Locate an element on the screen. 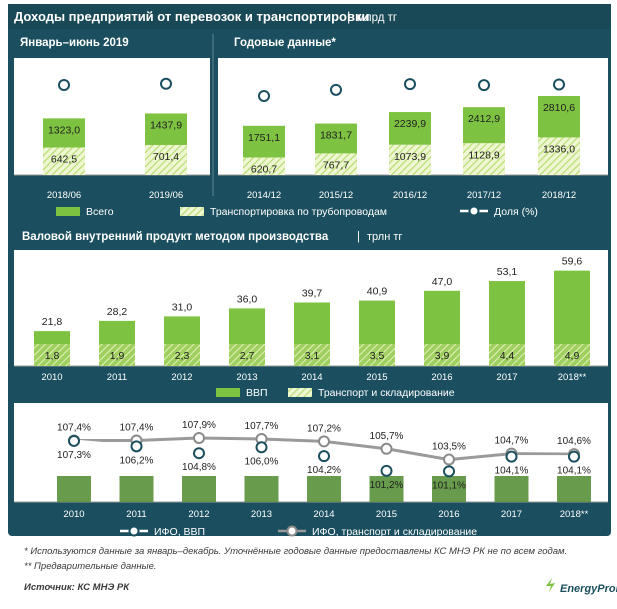  c4-gdp-label: 104,1% is located at coordinates (512, 471).